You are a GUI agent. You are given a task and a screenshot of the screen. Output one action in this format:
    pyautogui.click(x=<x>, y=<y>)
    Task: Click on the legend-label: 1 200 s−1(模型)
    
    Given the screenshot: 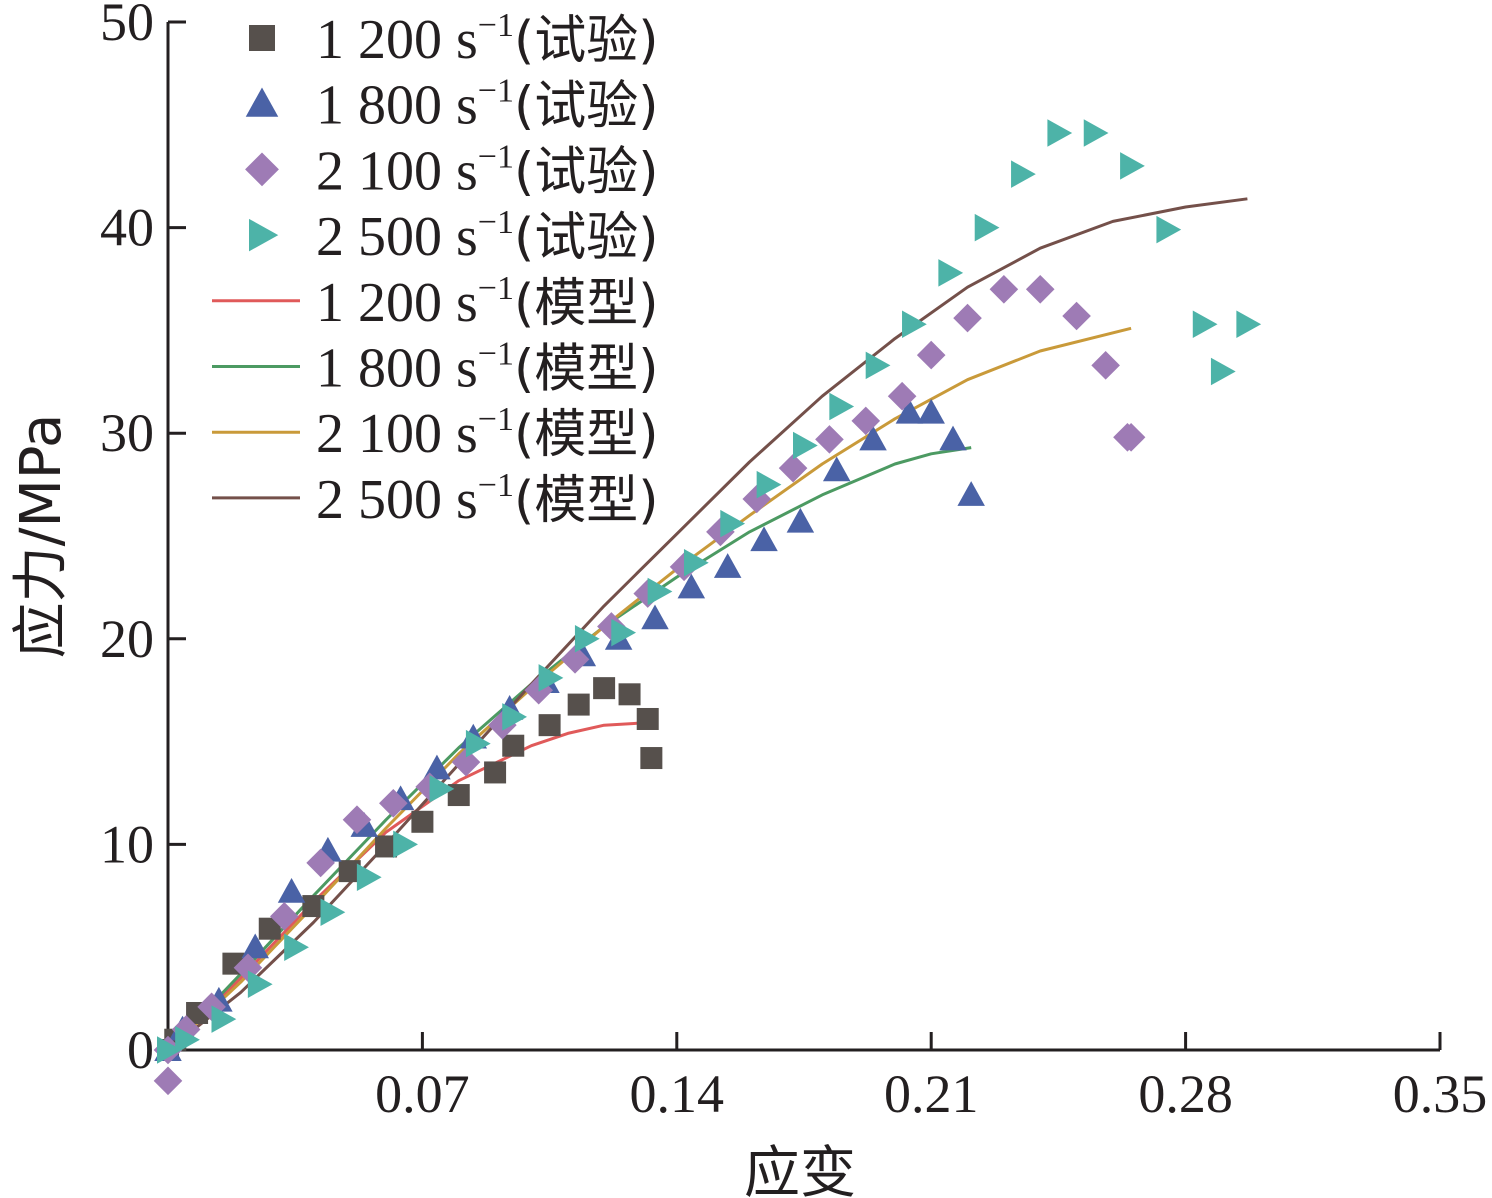 What is the action you would take?
    pyautogui.click(x=487, y=302)
    